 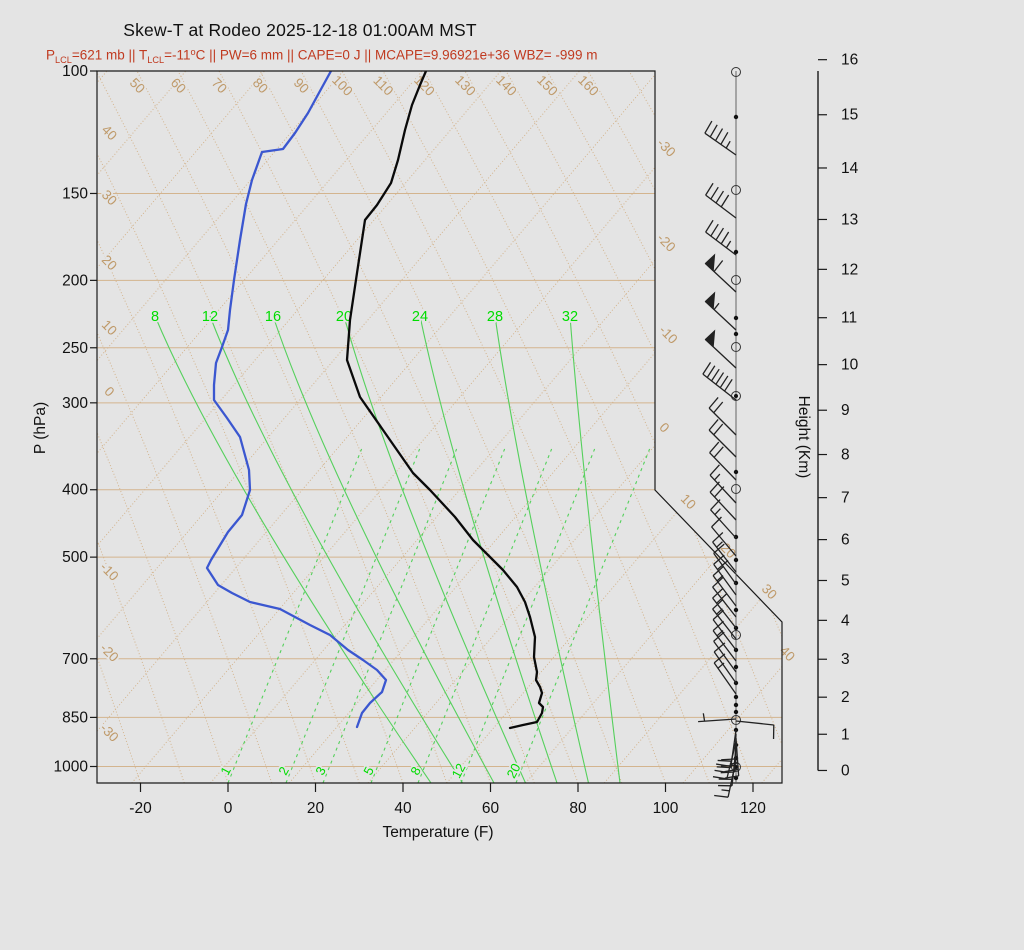 What do you see at coordinates (849, 60) in the screenshot?
I see `height-tick-label: 16` at bounding box center [849, 60].